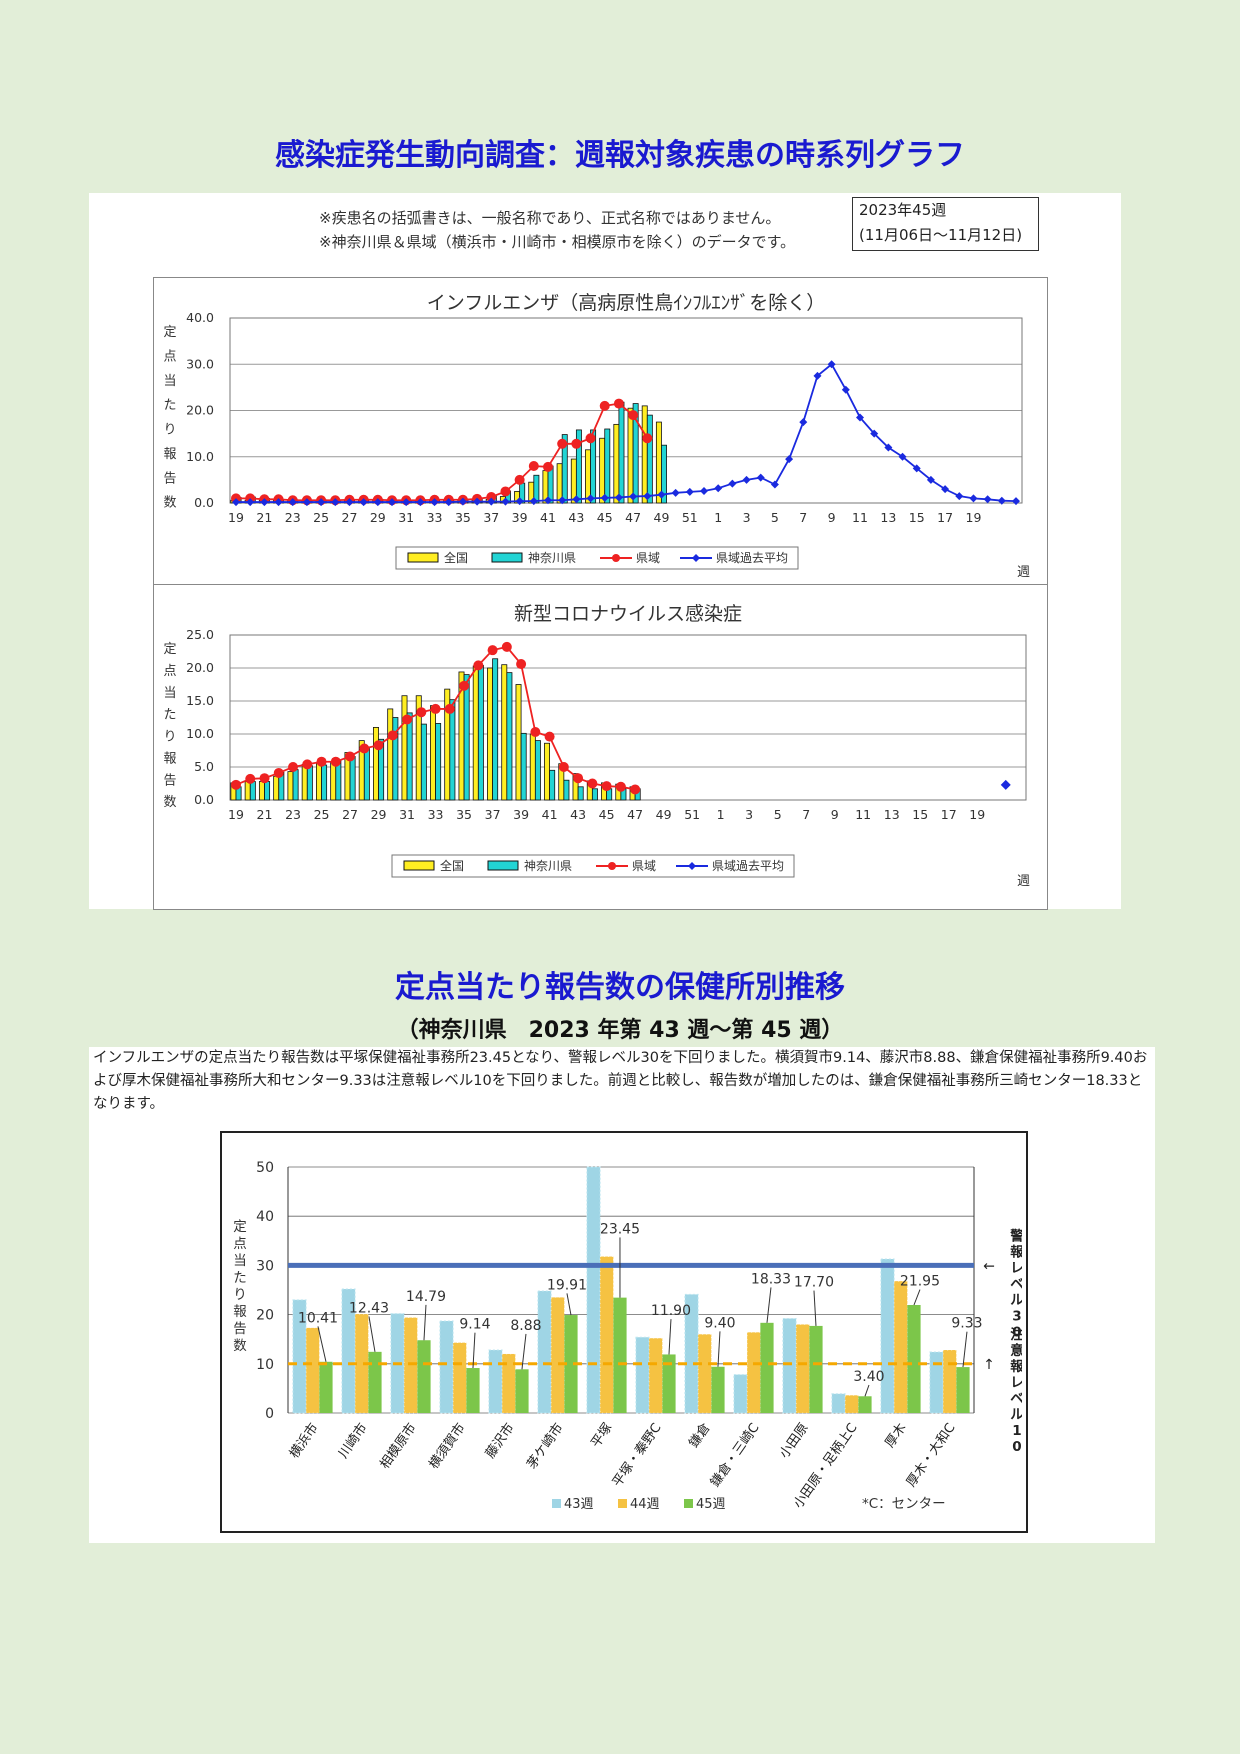 Image resolution: width=1240 pixels, height=1754 pixels. I want to click on legend-label: 神奈川県, so click(552, 558).